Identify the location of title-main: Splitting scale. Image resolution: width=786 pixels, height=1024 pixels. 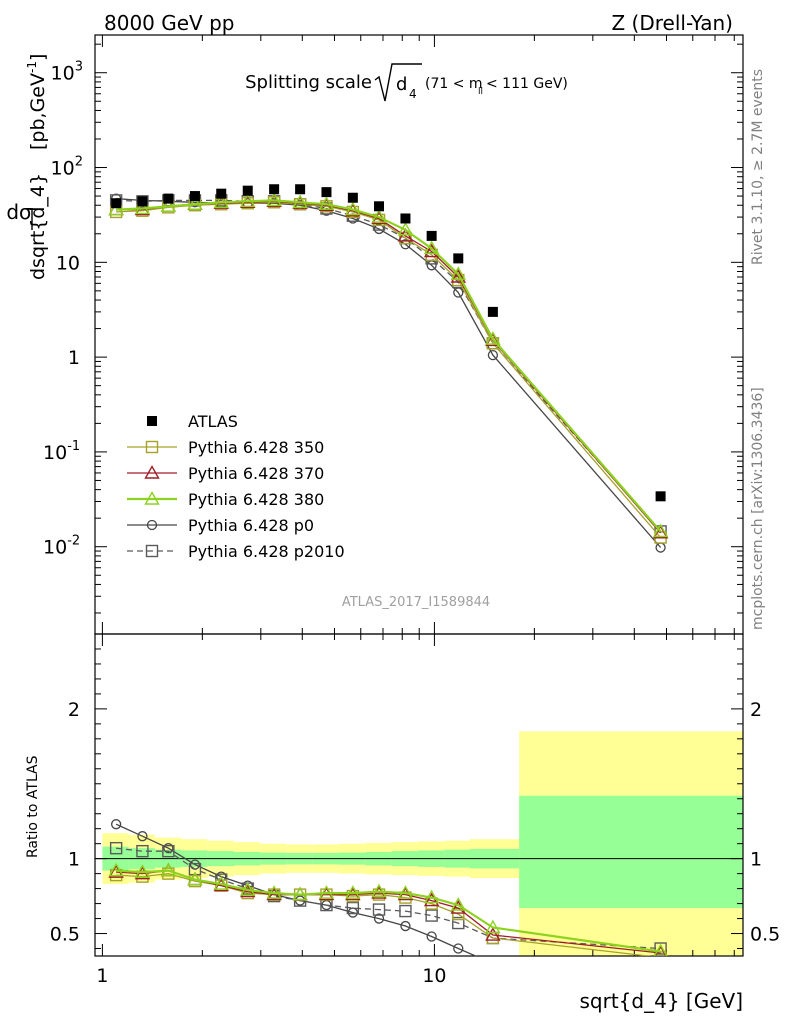
(308, 82).